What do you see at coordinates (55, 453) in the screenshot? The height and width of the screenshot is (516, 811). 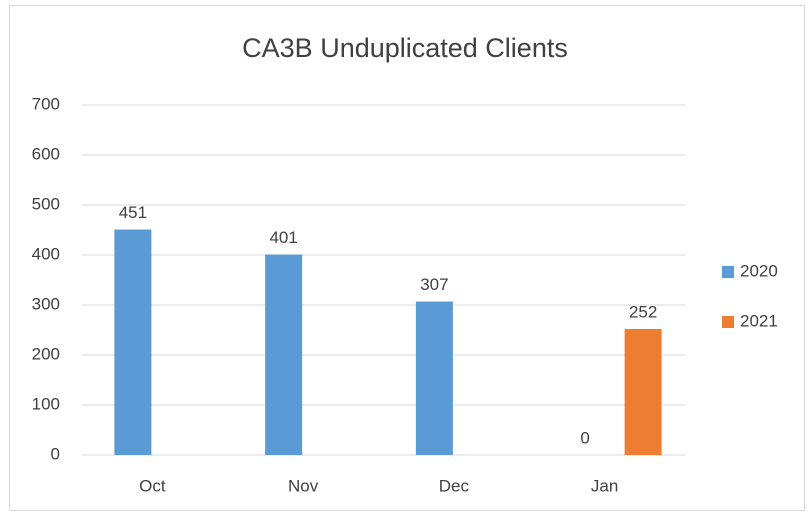 I see `y-tick-label: 0` at bounding box center [55, 453].